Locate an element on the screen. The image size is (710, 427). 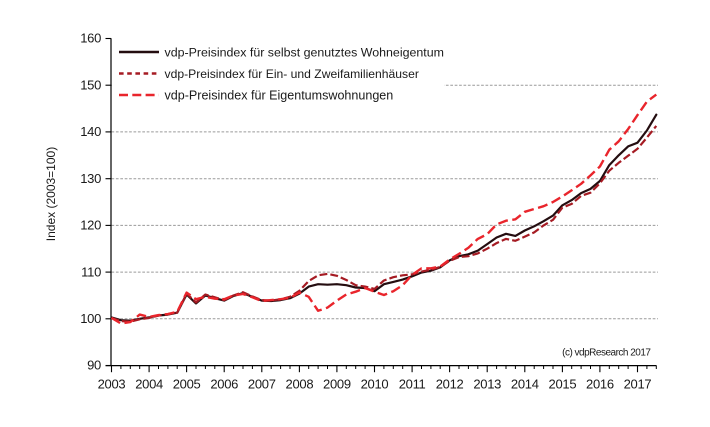
svg-text: 2017 is located at coordinates (638, 384).